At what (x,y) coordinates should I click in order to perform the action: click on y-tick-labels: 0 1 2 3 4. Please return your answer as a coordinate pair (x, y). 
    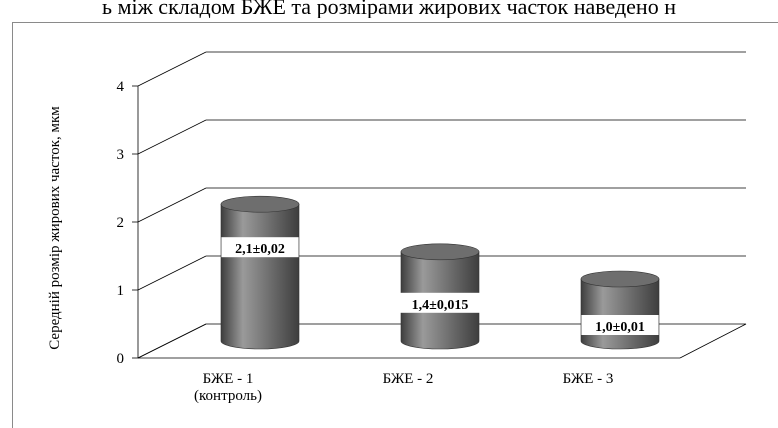
    Looking at the image, I should click on (121, 223).